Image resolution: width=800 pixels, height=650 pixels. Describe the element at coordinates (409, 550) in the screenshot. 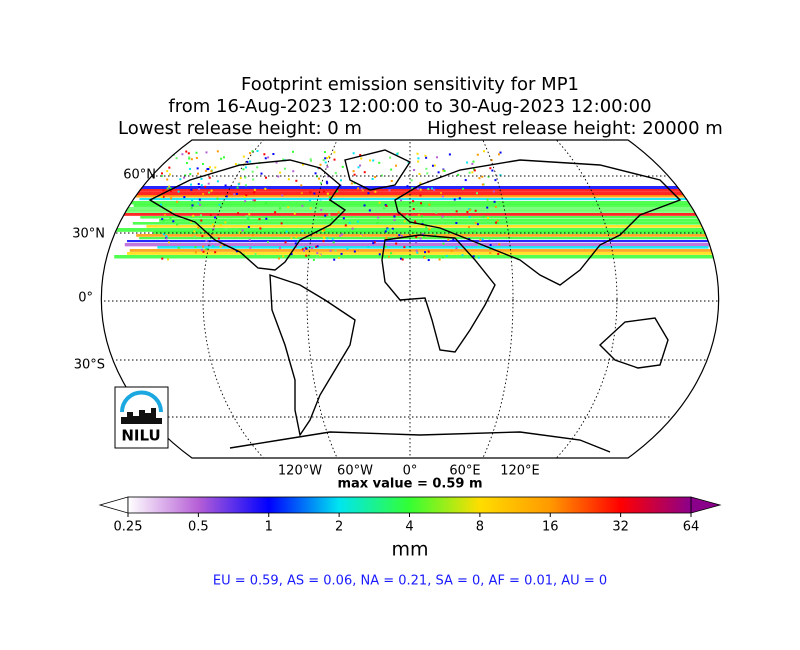

I see `colorbar-label: mm` at that location.